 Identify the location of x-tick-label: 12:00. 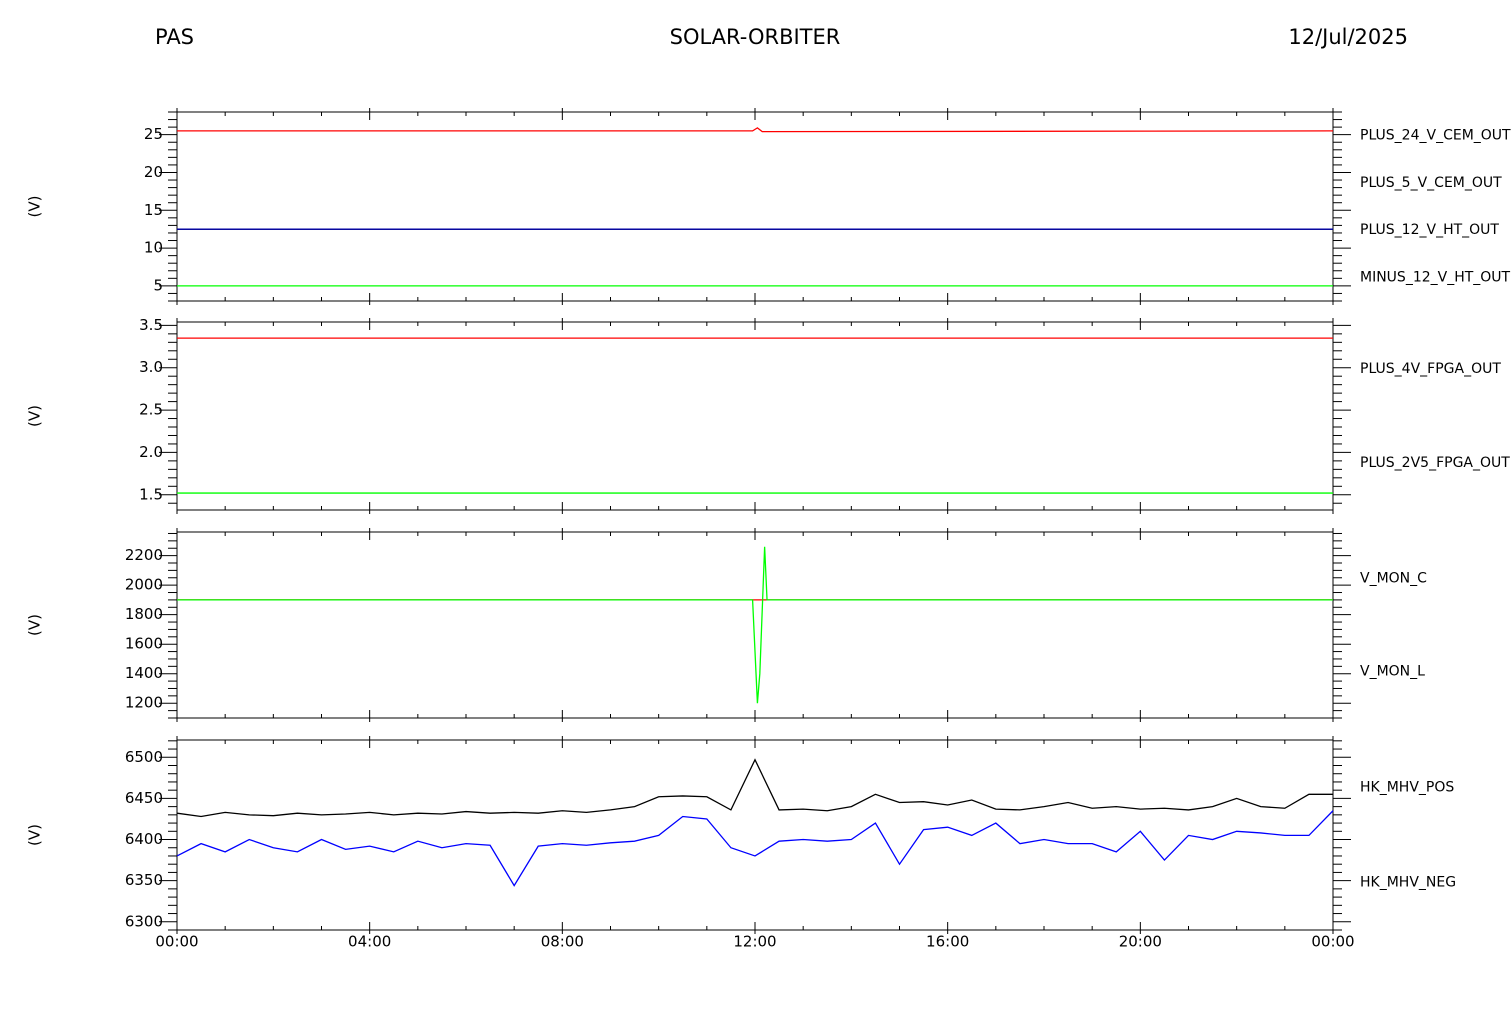
(754, 942).